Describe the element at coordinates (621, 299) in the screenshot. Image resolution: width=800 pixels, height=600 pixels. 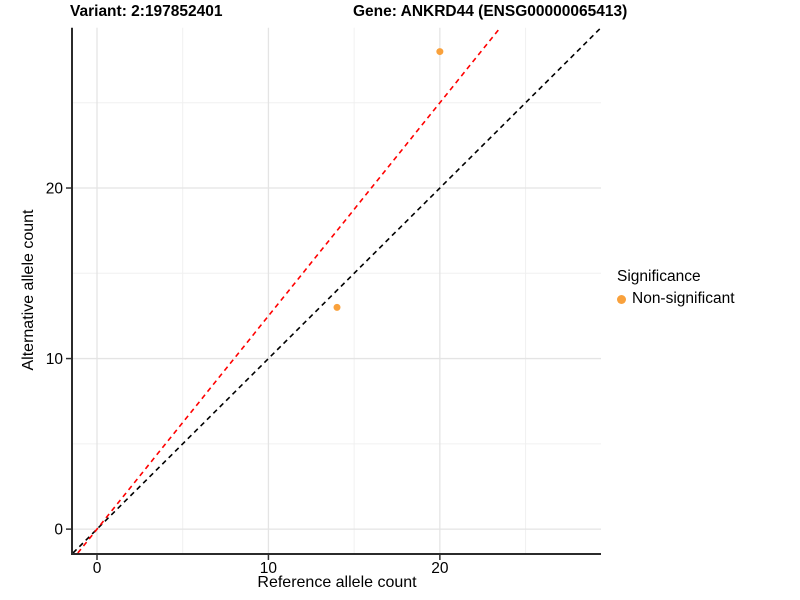
I see `legend-point-icon` at that location.